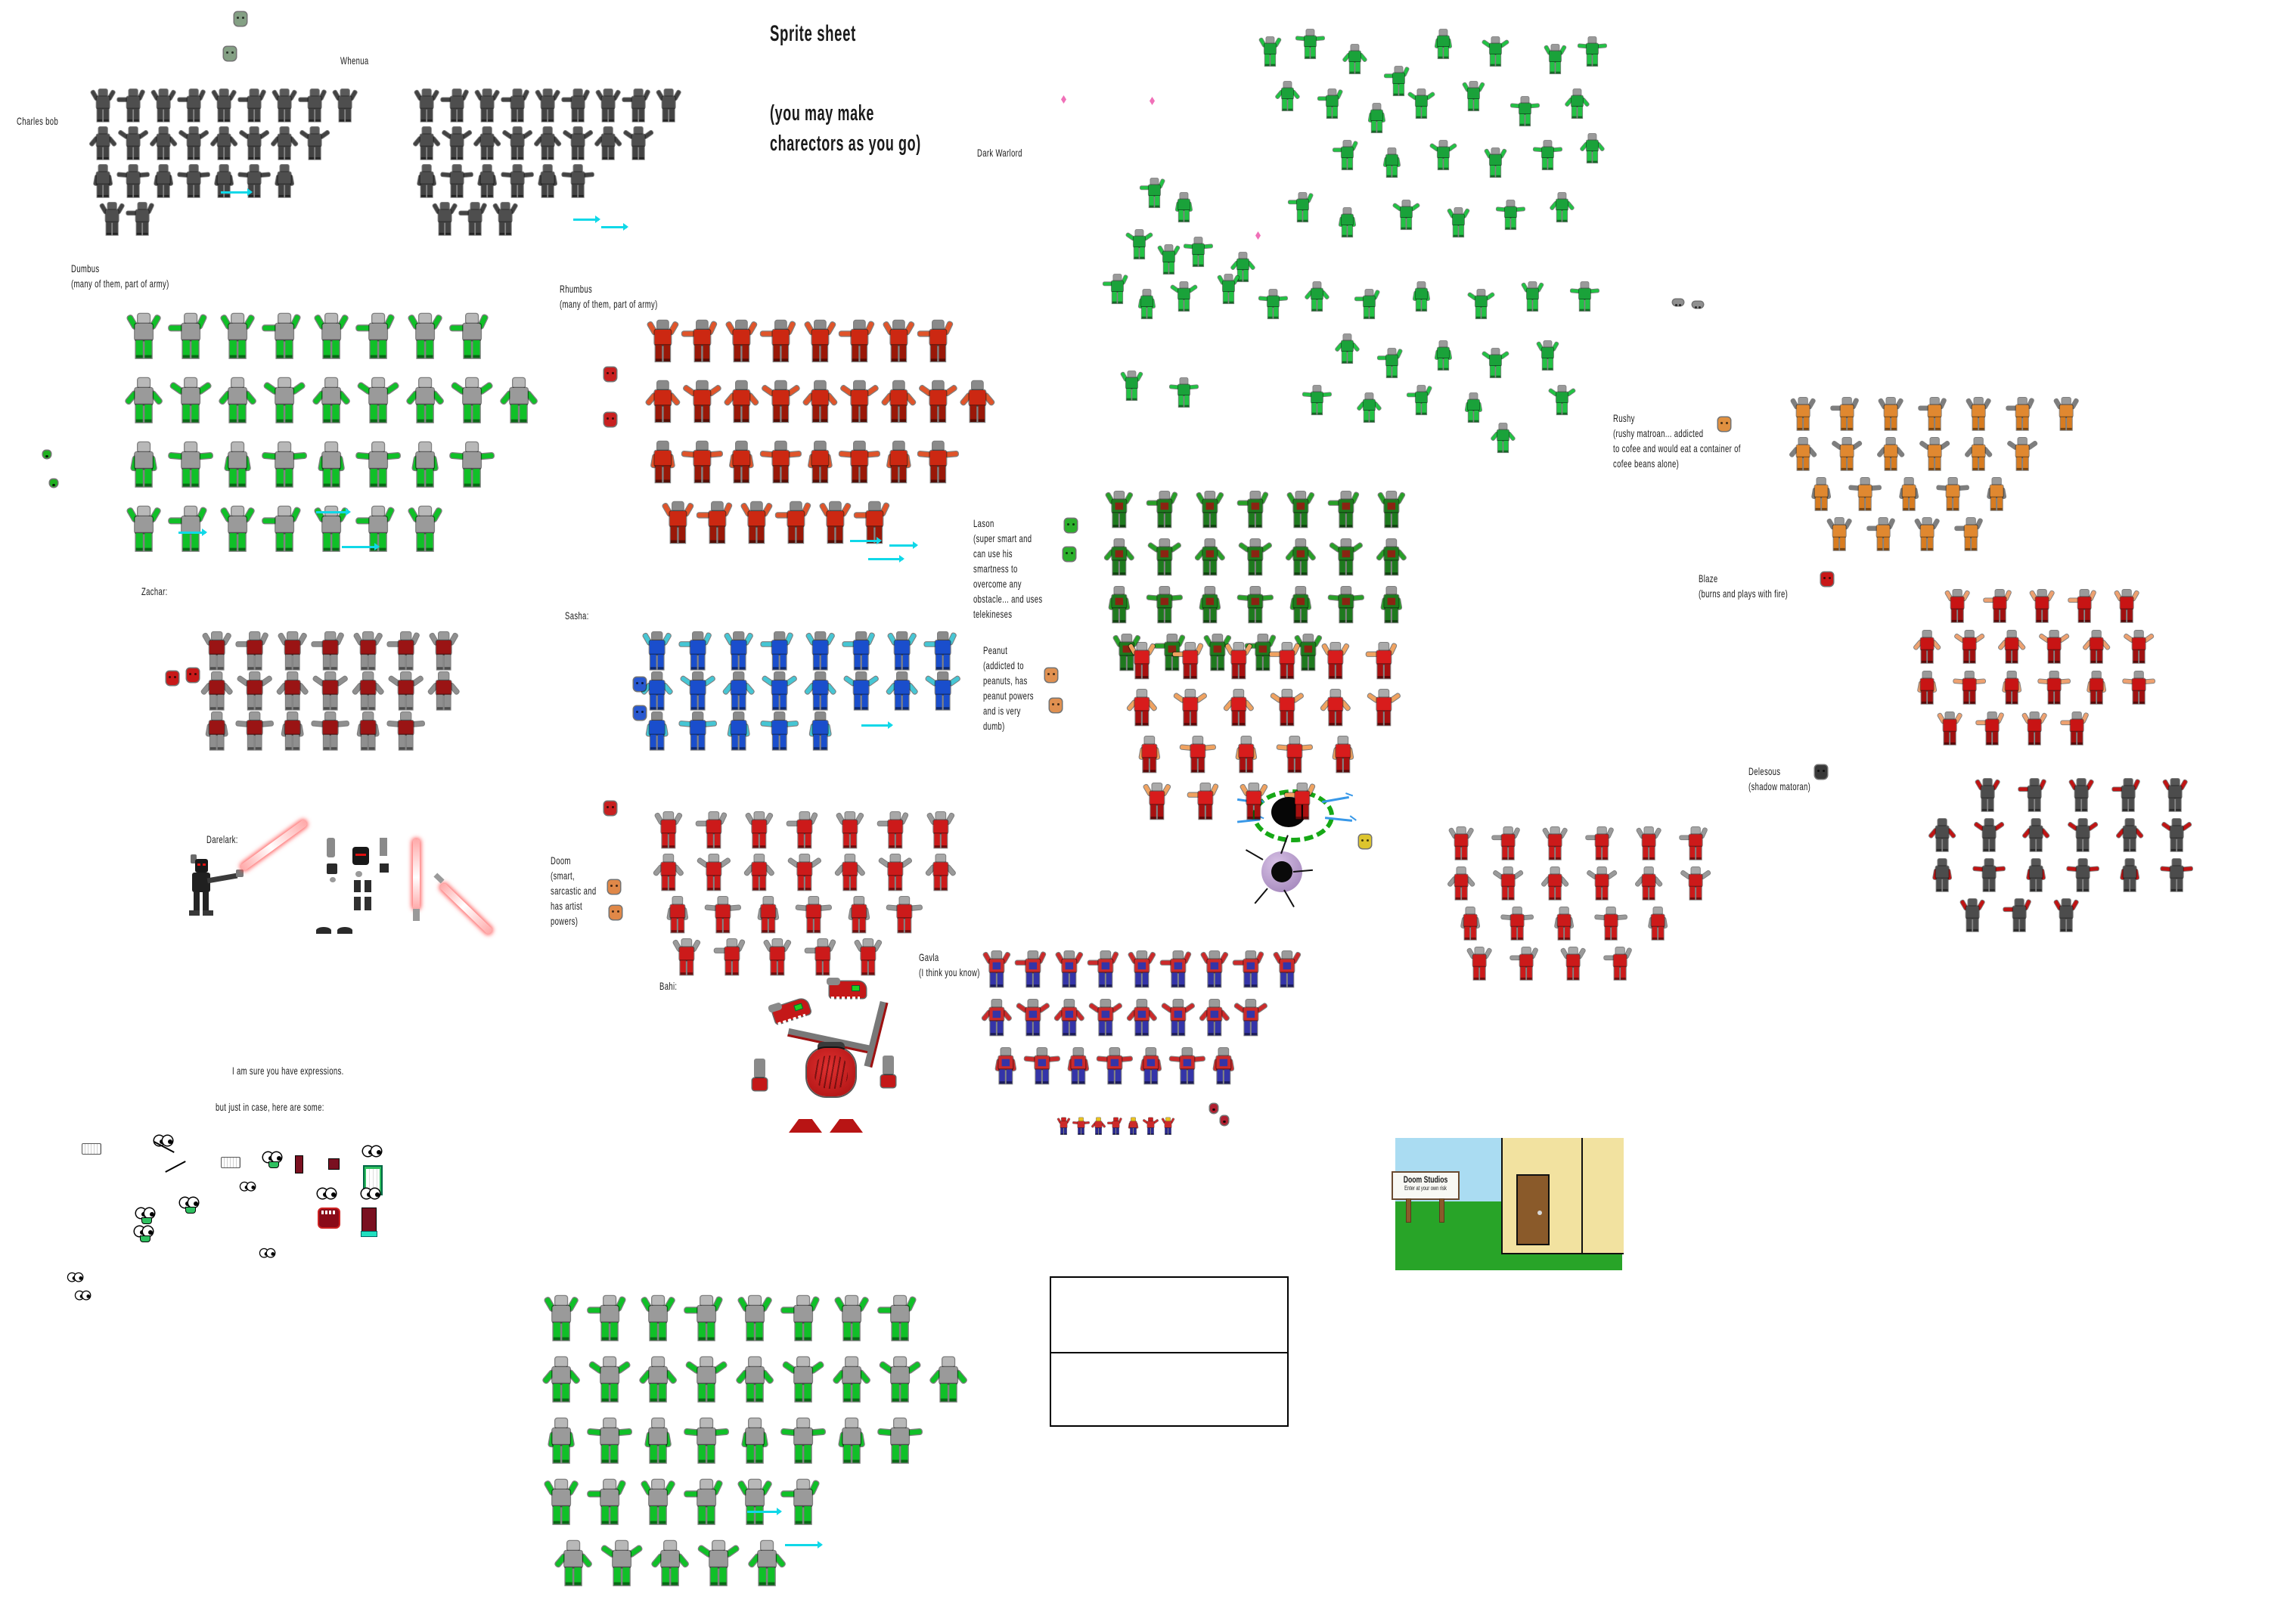  Describe the element at coordinates (828, 1069) in the screenshot. I see `bahi-figure` at that location.